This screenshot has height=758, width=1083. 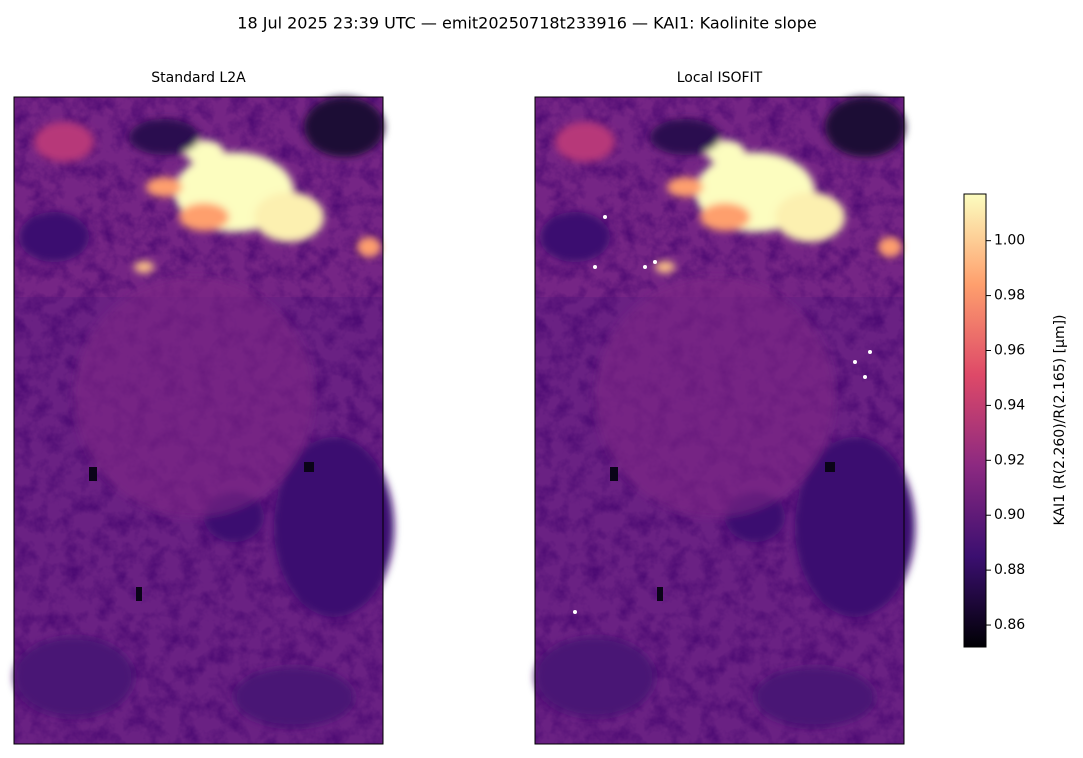 What do you see at coordinates (1009, 405) in the screenshot?
I see `colorbar-tick-label: 0.94` at bounding box center [1009, 405].